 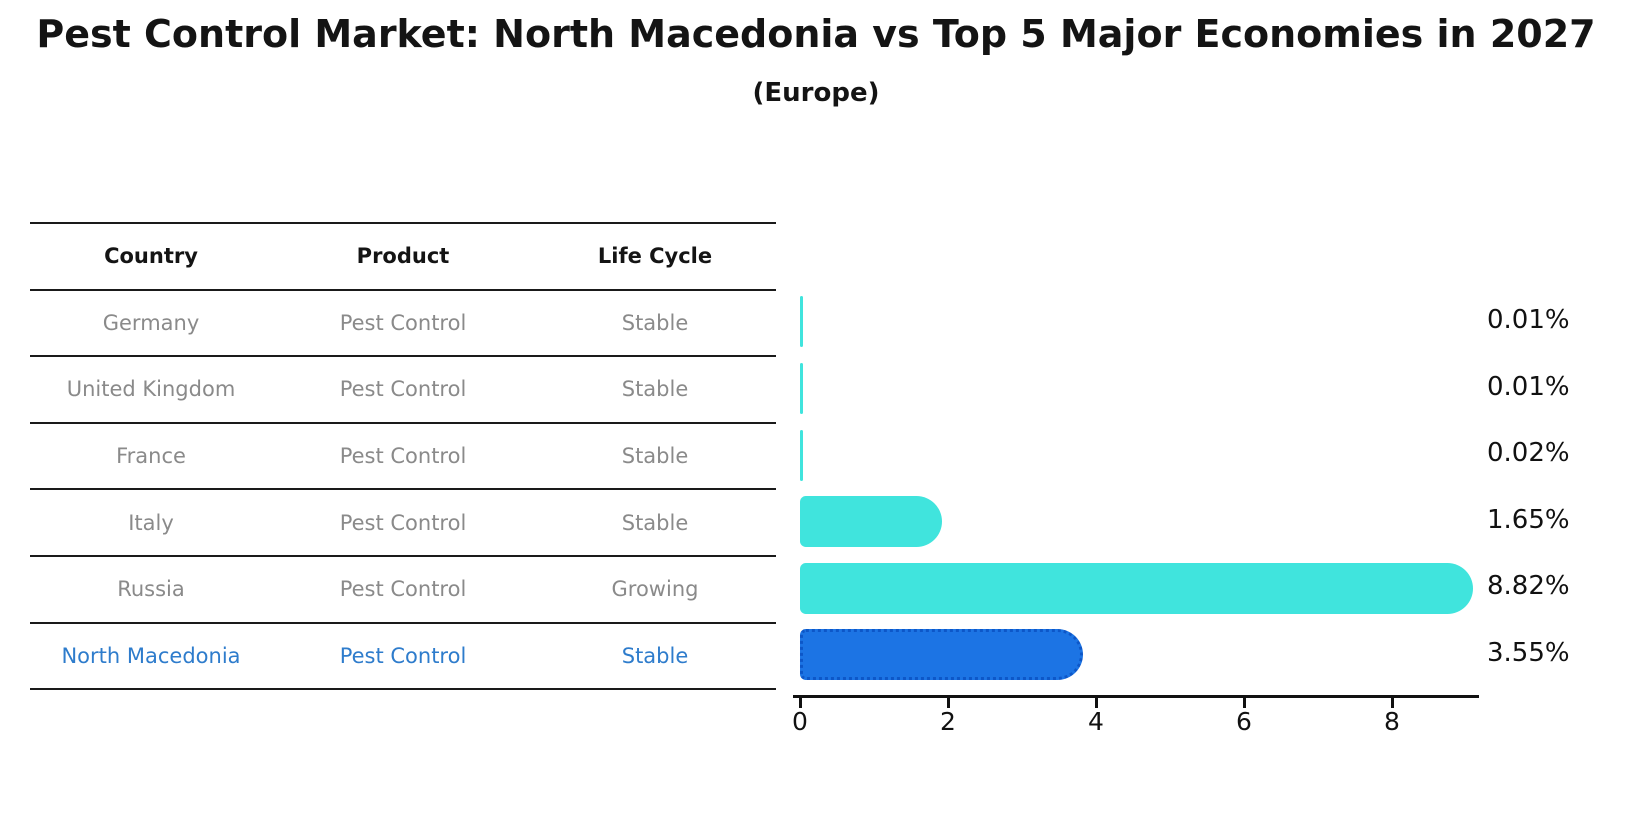 I want to click on cell-life_cycle: Growing, so click(x=655, y=589).